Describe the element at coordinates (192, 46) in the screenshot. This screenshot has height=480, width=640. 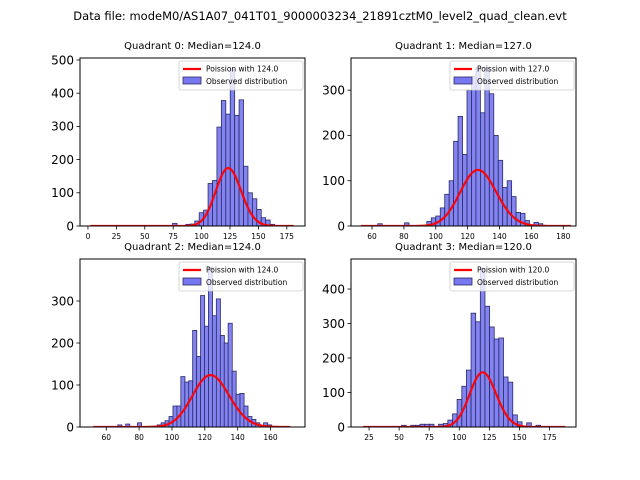
I see `panel-title: Quadrant 0: Median=124.0` at that location.